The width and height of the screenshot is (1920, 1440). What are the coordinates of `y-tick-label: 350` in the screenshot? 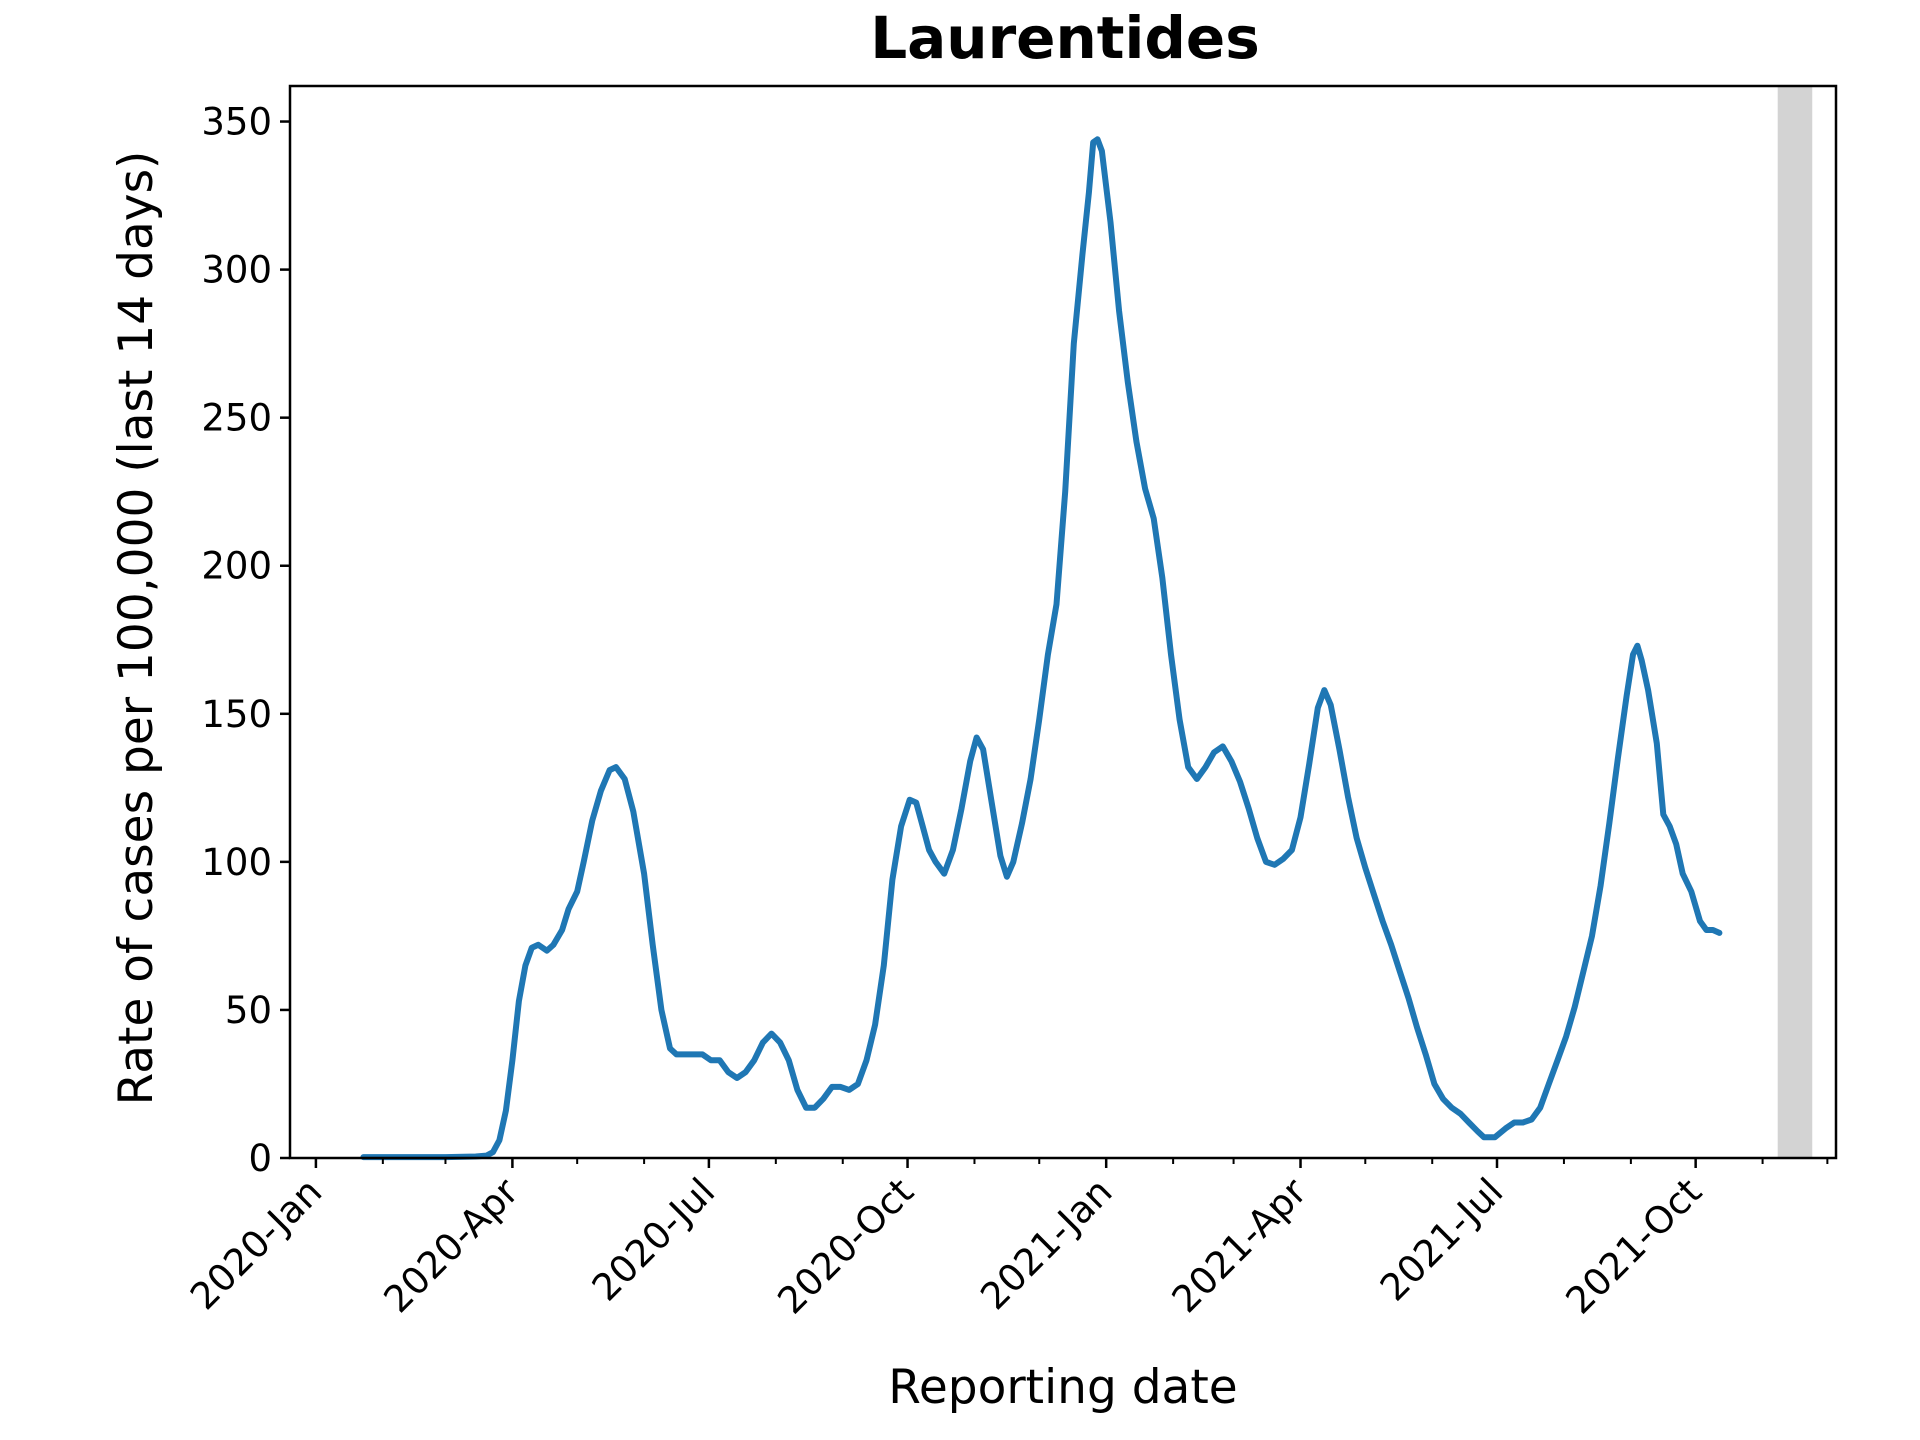 It's located at (236, 122).